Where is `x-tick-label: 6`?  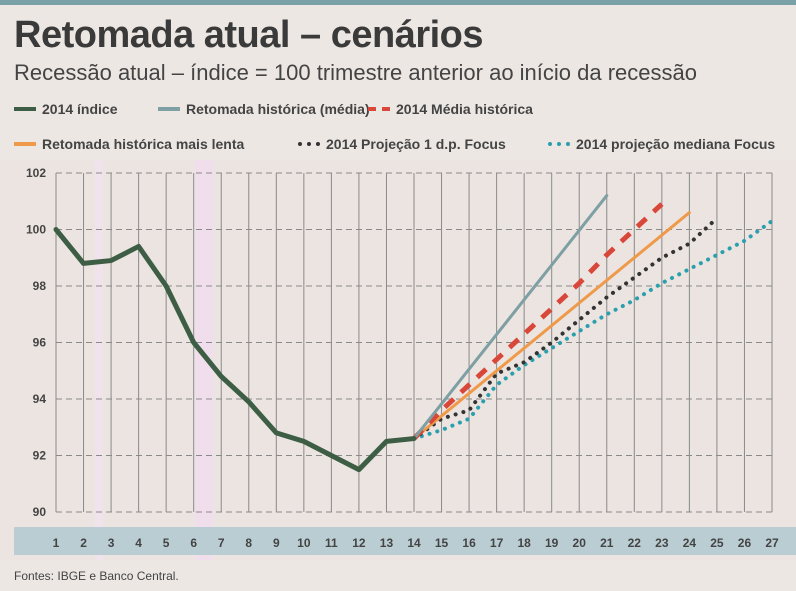 x-tick-label: 6 is located at coordinates (193, 543).